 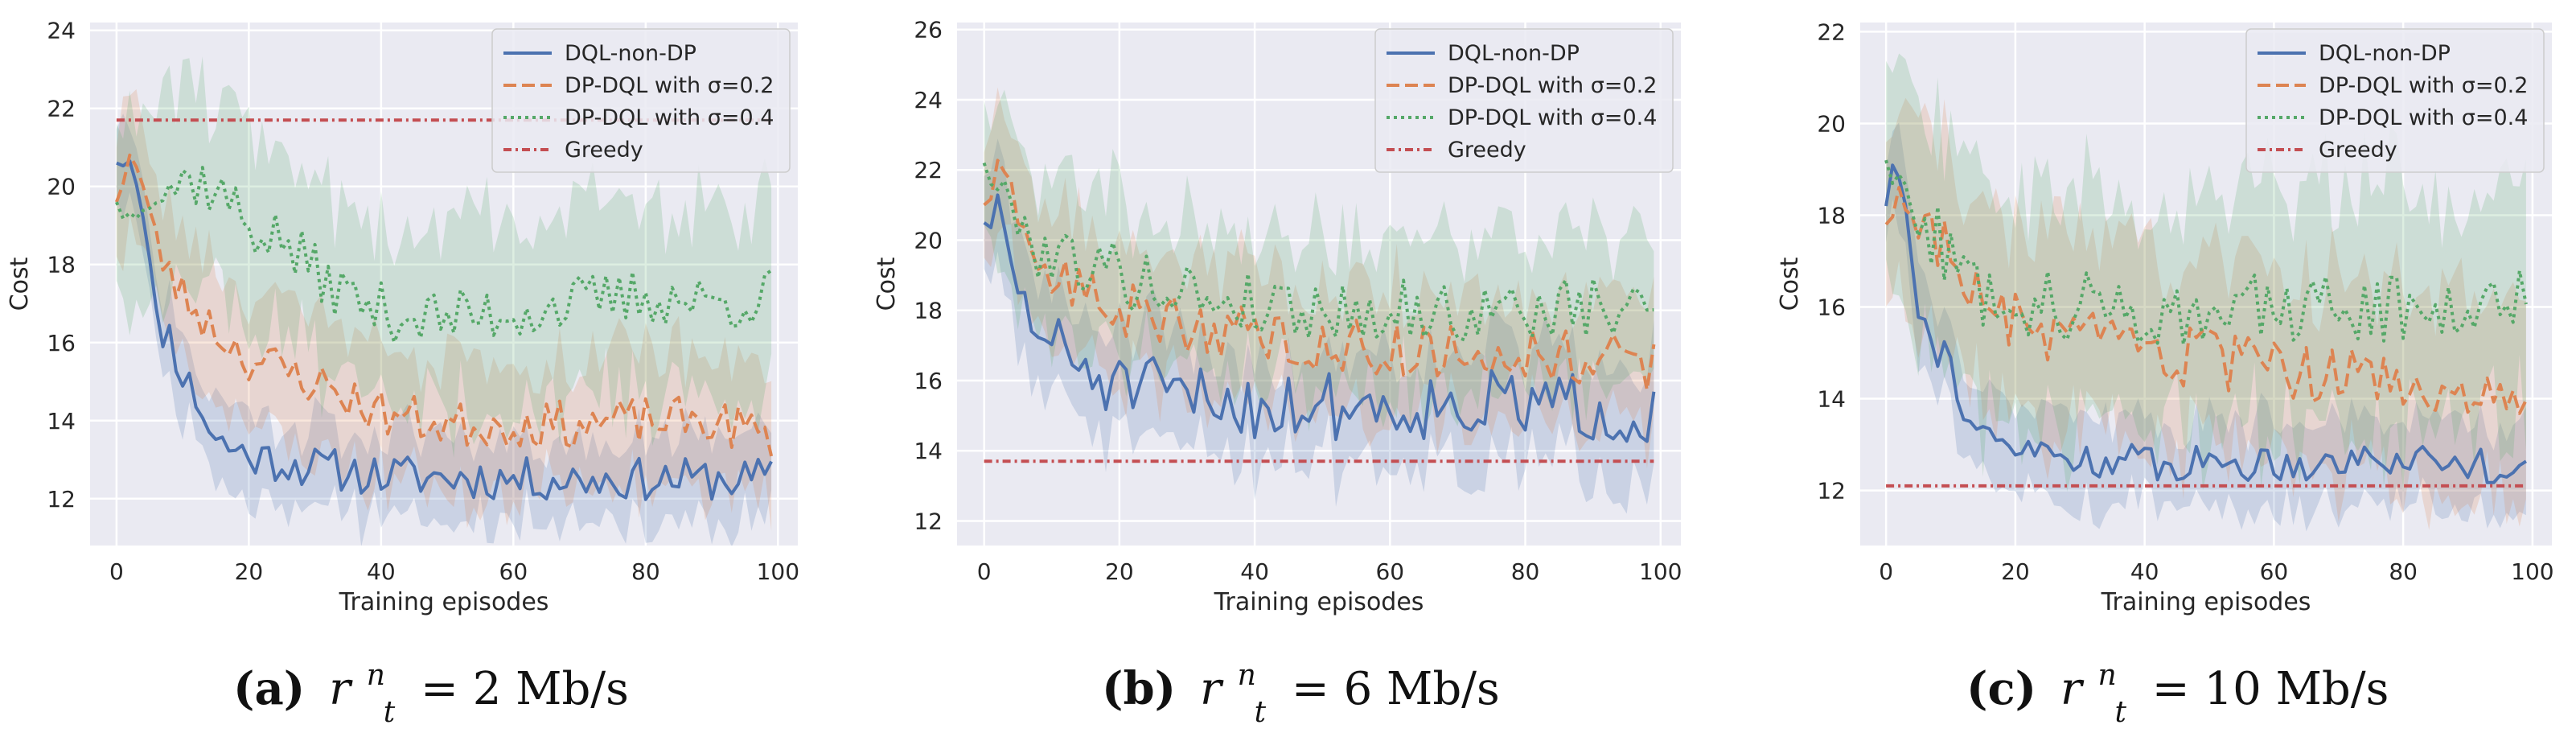 What do you see at coordinates (2177, 688) in the screenshot?
I see `caption-c: (c) r n t = 10 Mb/s` at bounding box center [2177, 688].